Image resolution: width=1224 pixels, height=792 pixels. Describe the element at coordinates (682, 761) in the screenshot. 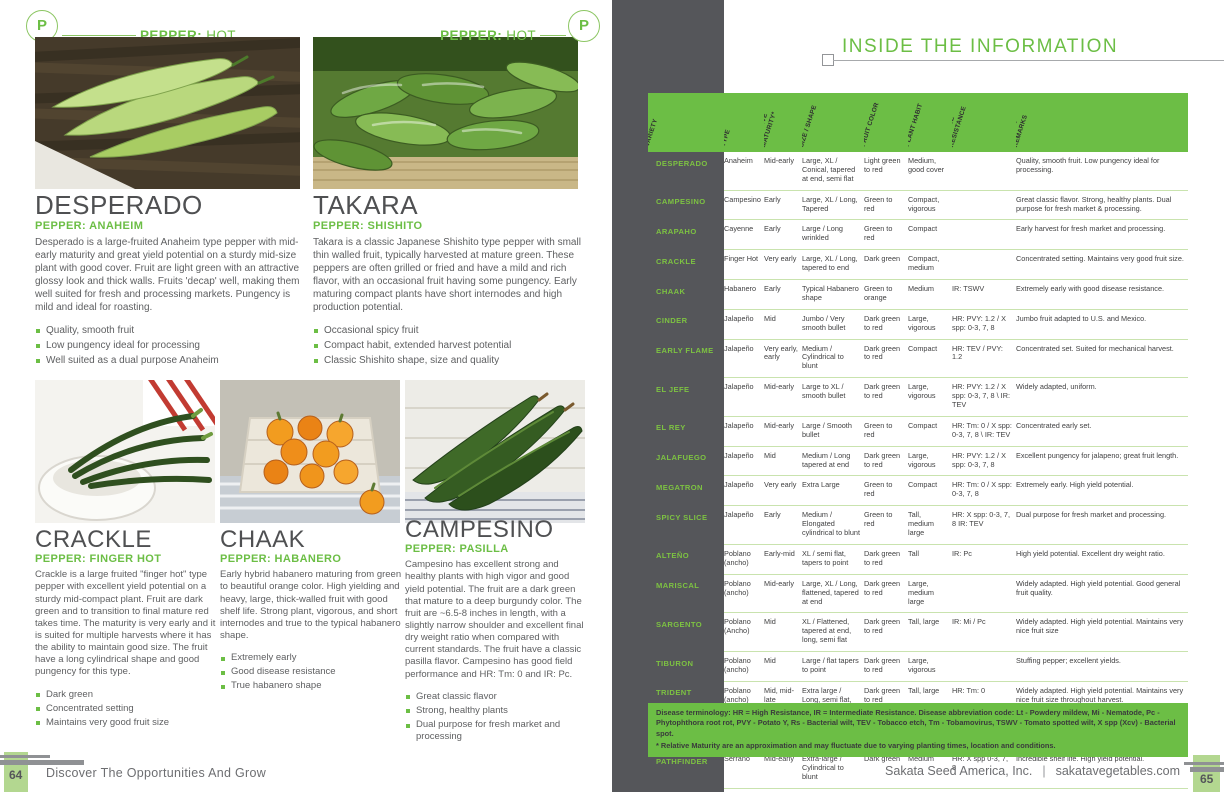

I see `variety-cell: PATHFINDER` at that location.